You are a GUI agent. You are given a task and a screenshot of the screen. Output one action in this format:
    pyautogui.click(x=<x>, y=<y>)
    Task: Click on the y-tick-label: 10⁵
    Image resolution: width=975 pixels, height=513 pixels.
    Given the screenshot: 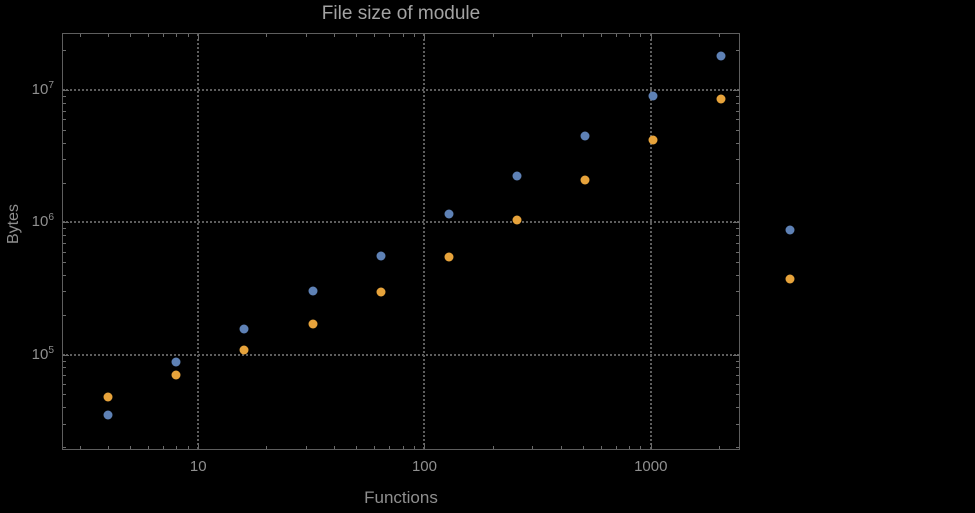 What is the action you would take?
    pyautogui.click(x=42, y=353)
    